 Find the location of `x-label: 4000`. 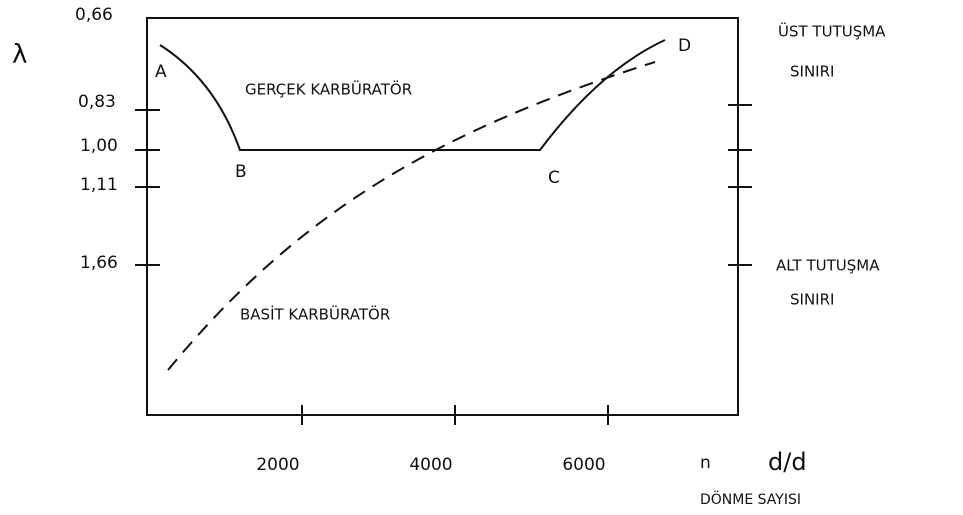

x-label: 4000 is located at coordinates (430, 465).